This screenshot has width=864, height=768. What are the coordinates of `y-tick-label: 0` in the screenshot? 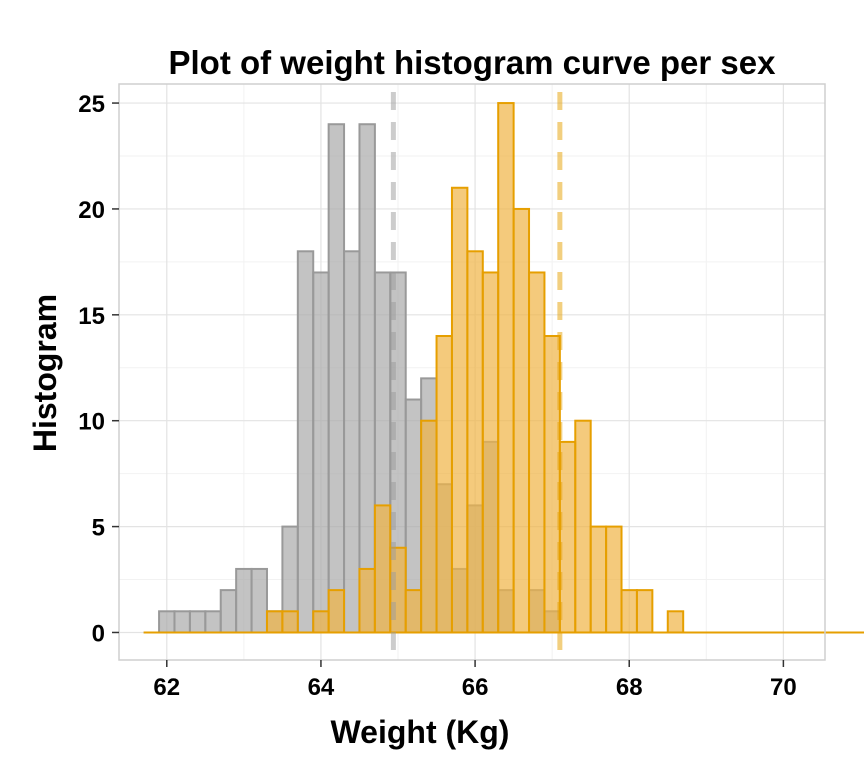 It's located at (98, 633).